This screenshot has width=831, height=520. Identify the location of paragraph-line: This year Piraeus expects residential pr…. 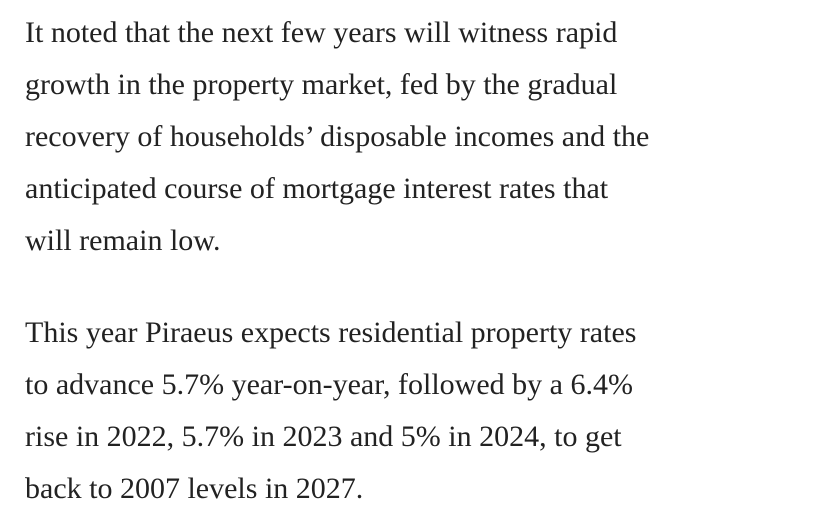
(331, 332).